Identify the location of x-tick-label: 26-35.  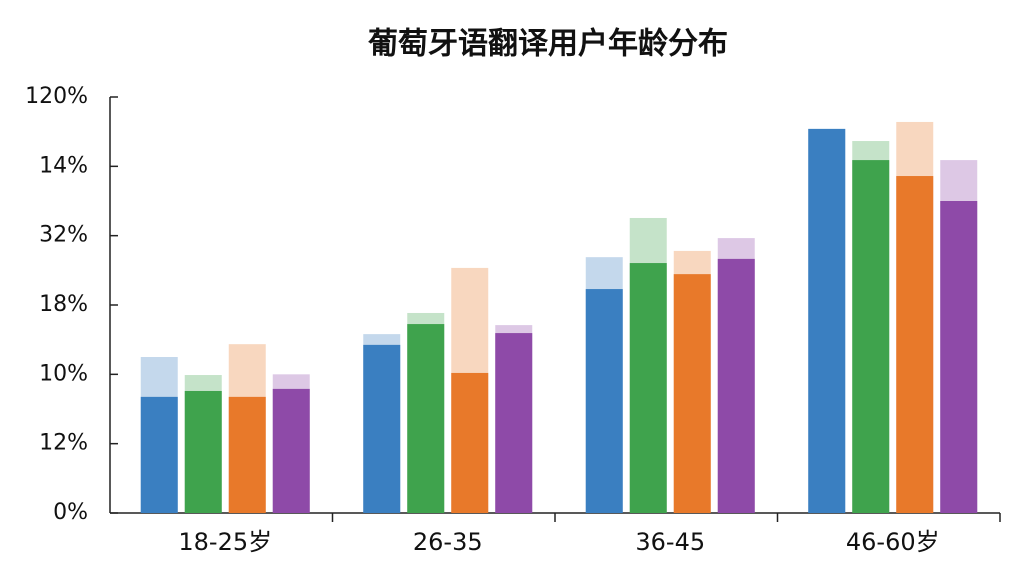
(448, 542).